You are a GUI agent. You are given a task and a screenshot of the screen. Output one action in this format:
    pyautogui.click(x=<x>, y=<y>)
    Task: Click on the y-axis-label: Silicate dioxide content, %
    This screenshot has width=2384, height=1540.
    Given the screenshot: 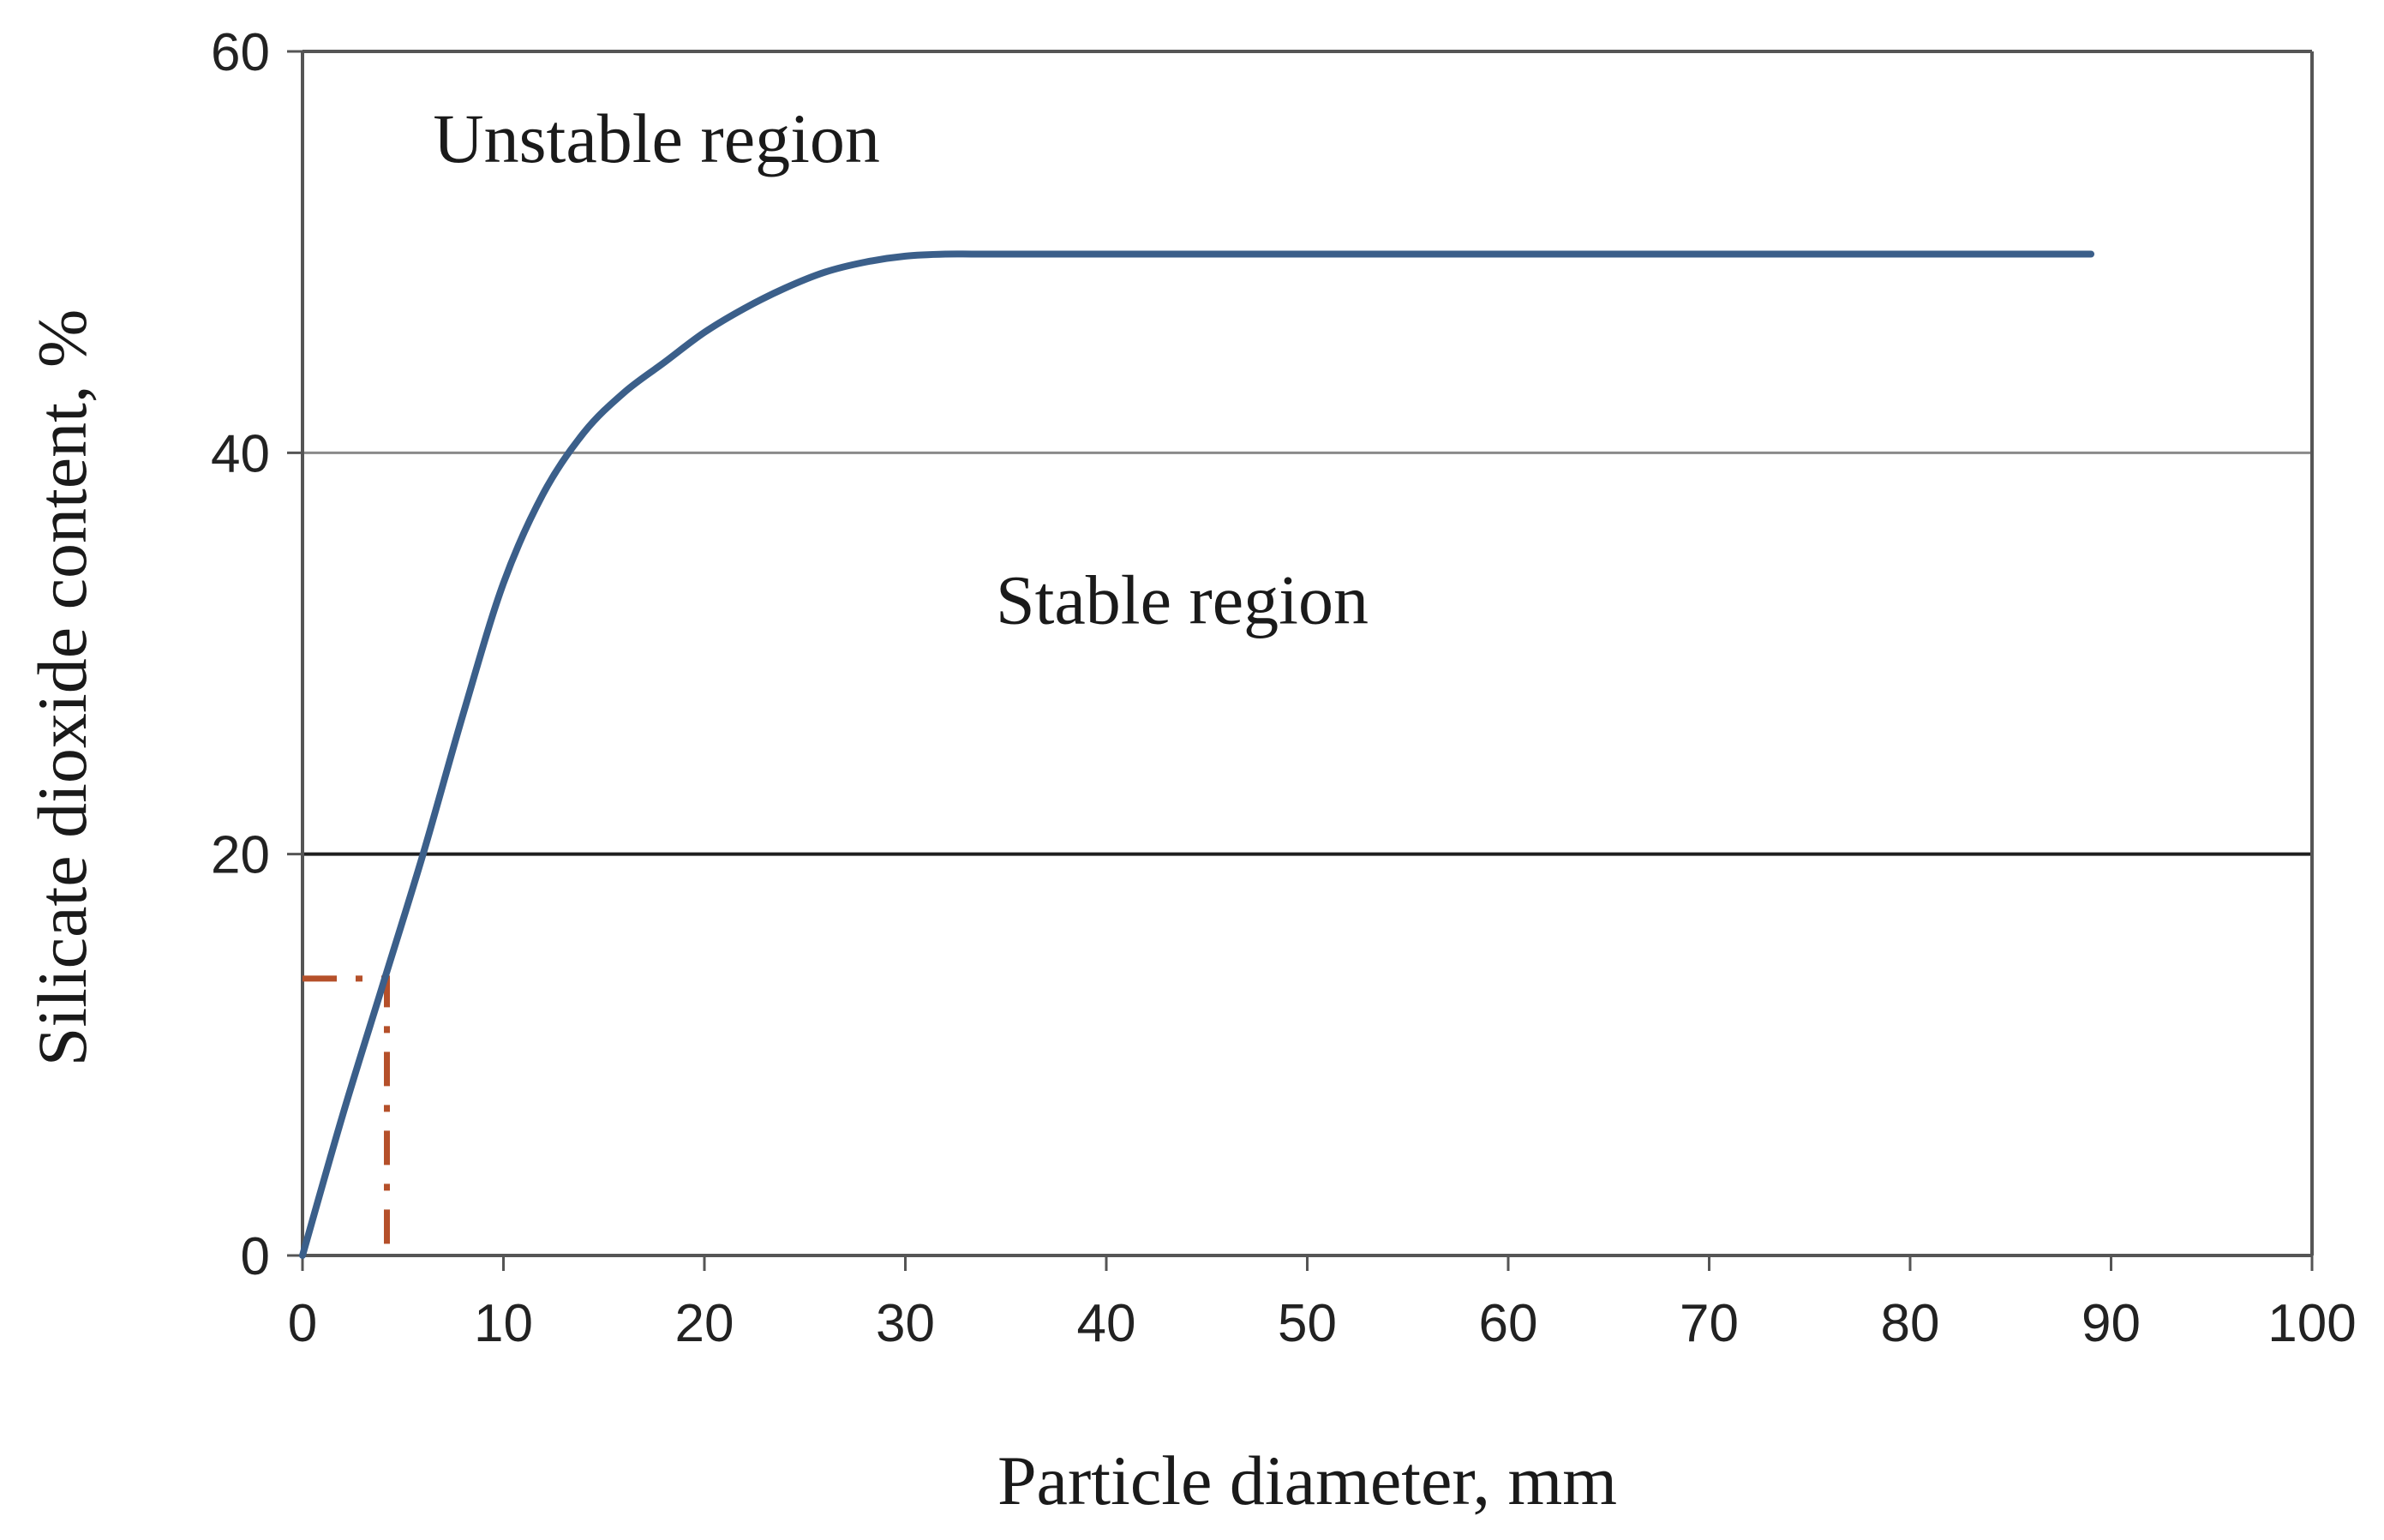 What is the action you would take?
    pyautogui.click(x=62, y=688)
    